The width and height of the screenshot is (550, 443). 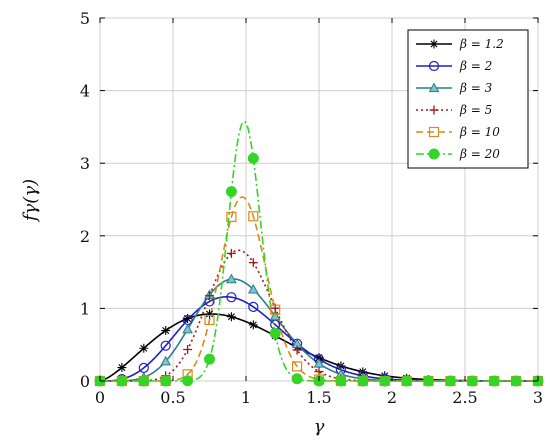 I want to click on x-tick-label: 0.5, so click(x=172, y=397).